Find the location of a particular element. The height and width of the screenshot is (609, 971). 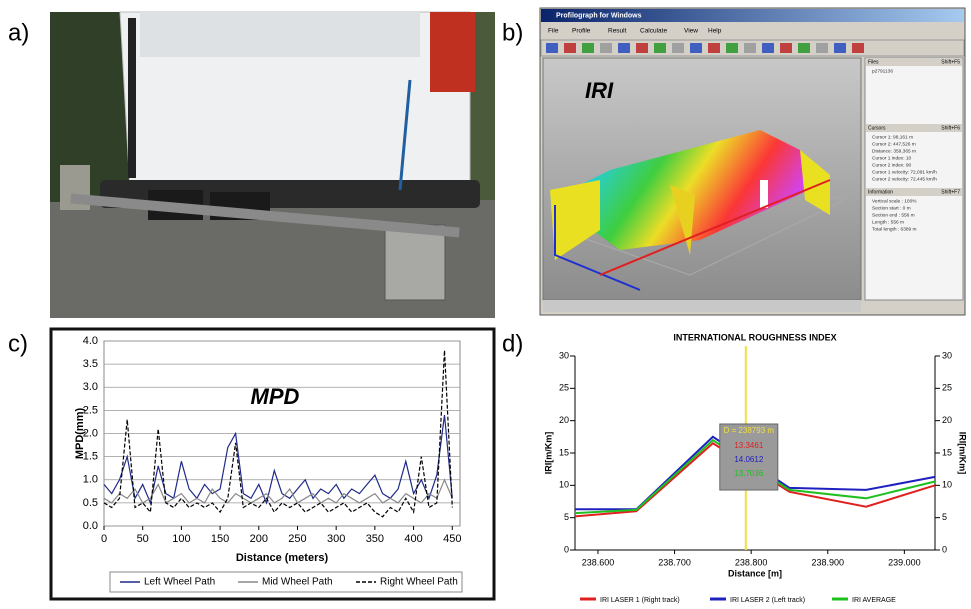

panel-title: Cursors is located at coordinates (877, 128).